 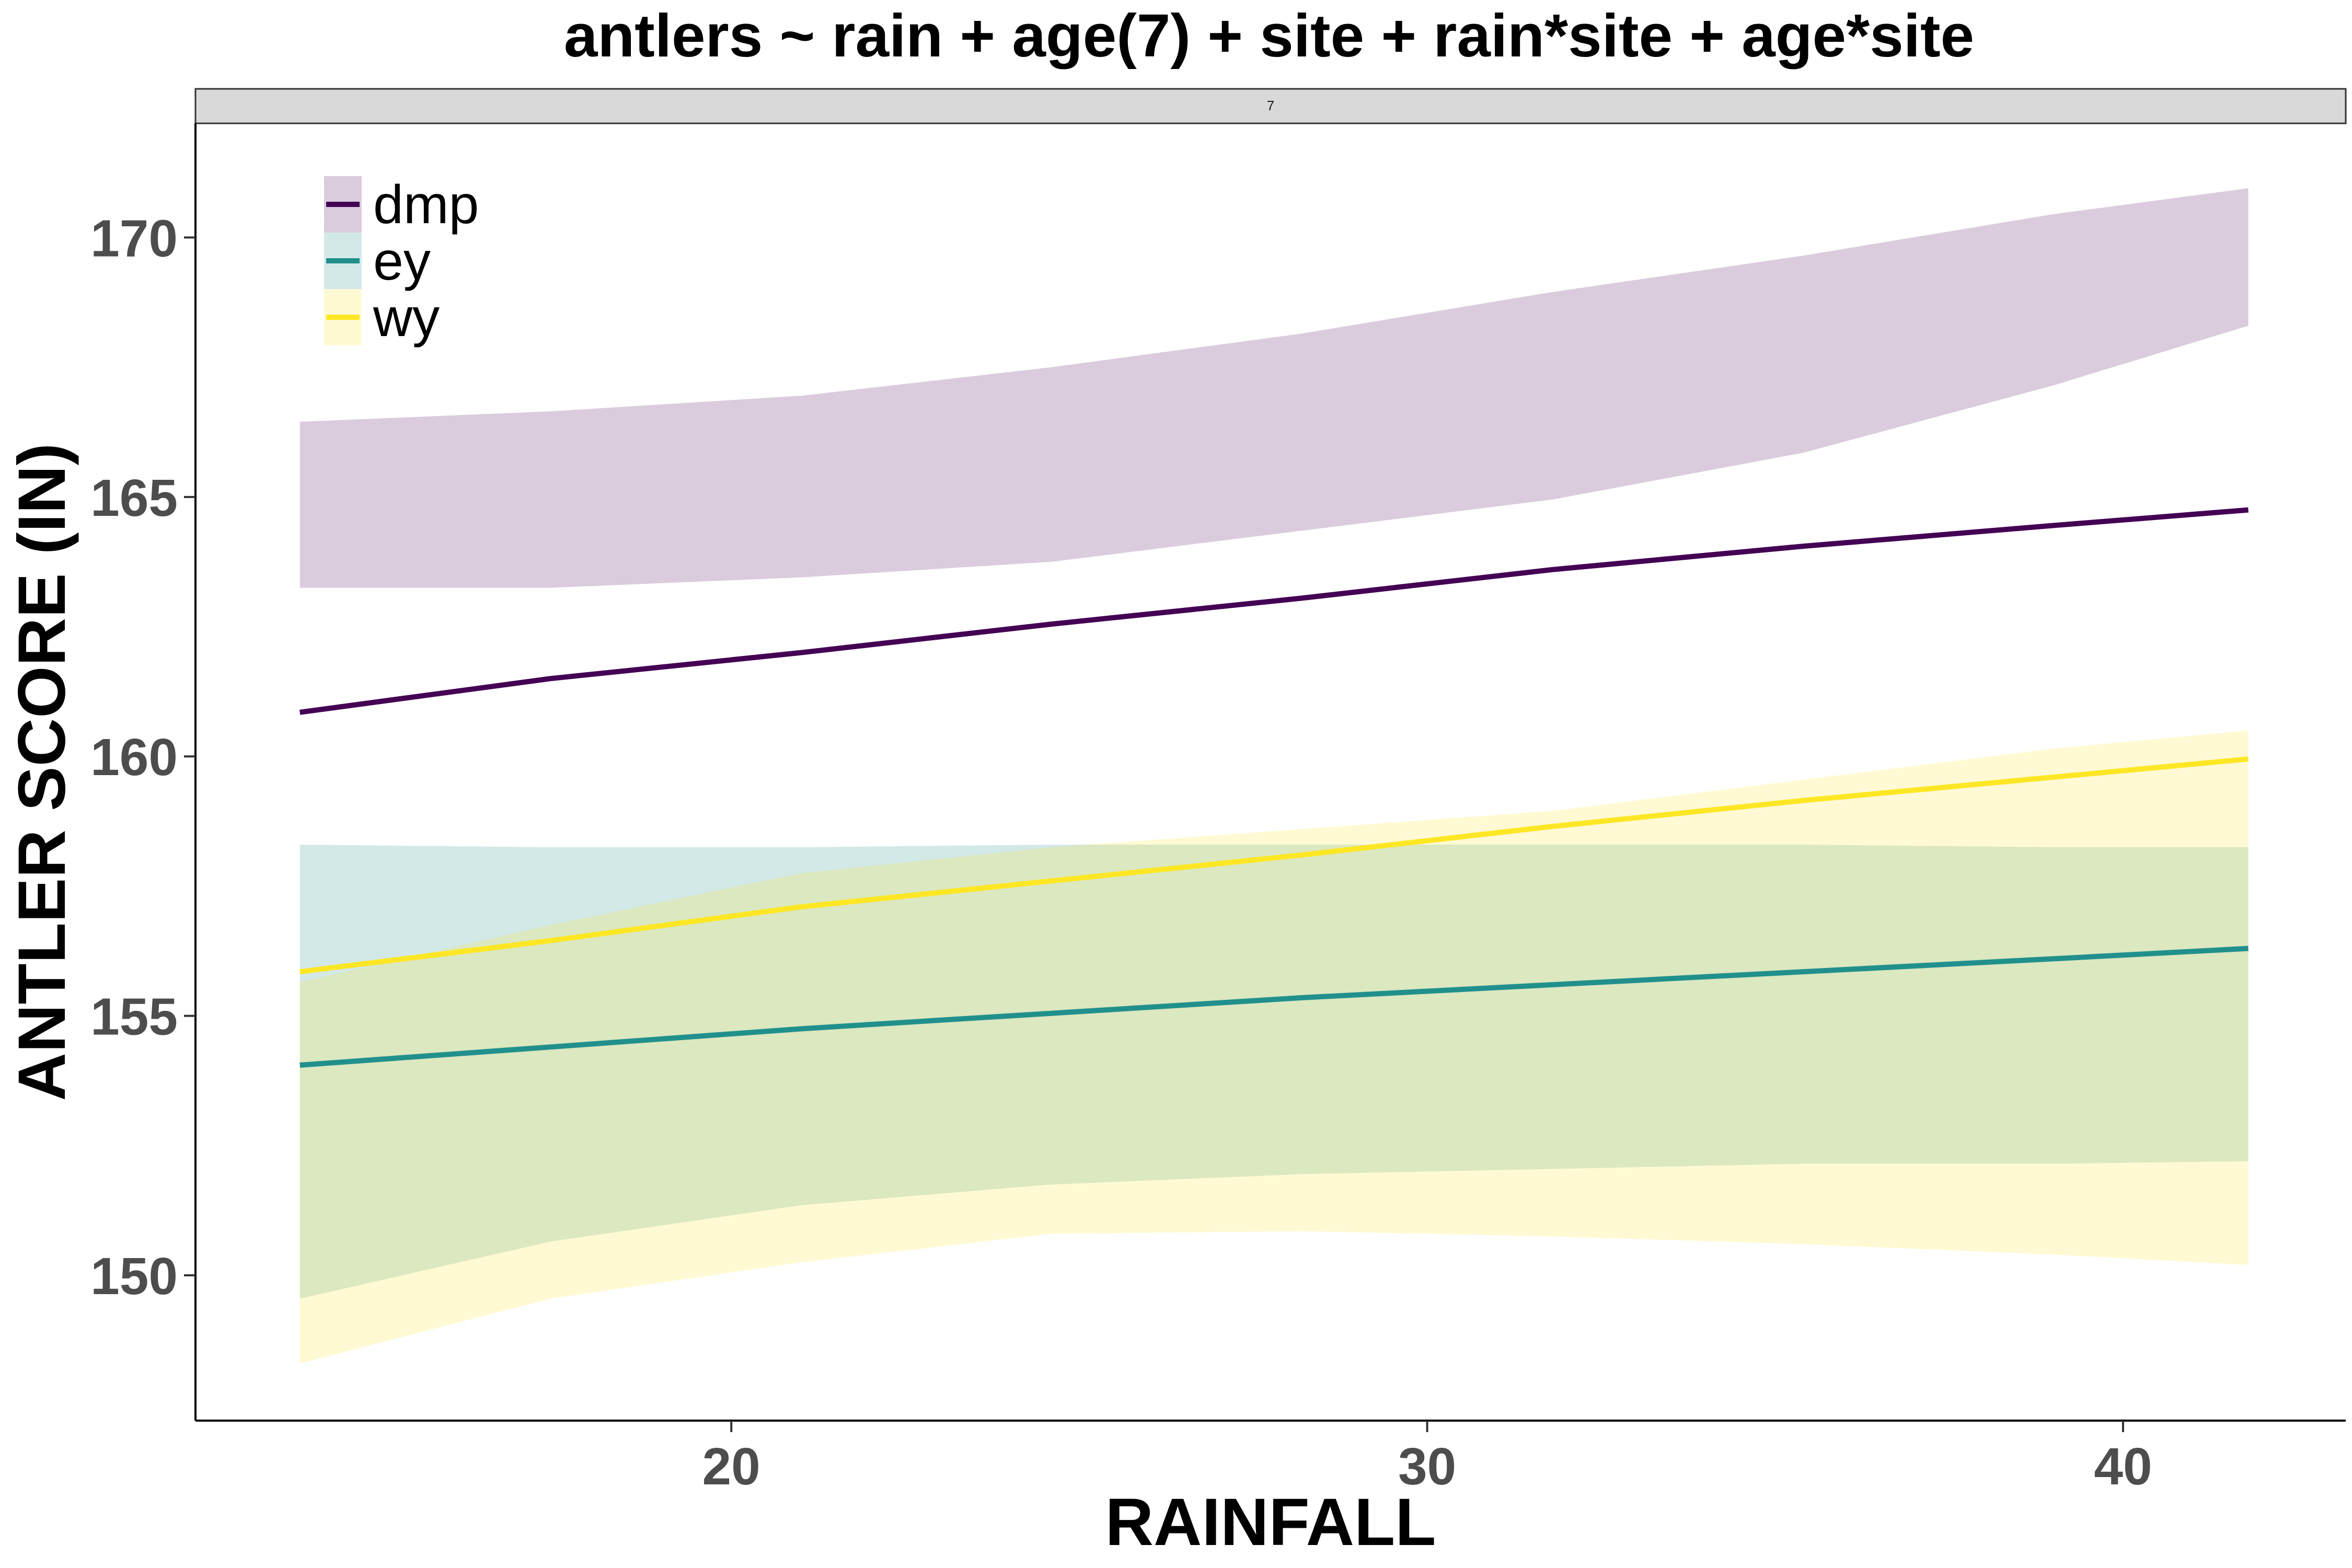 What do you see at coordinates (426, 205) in the screenshot?
I see `legend-label-dmp: dmp` at bounding box center [426, 205].